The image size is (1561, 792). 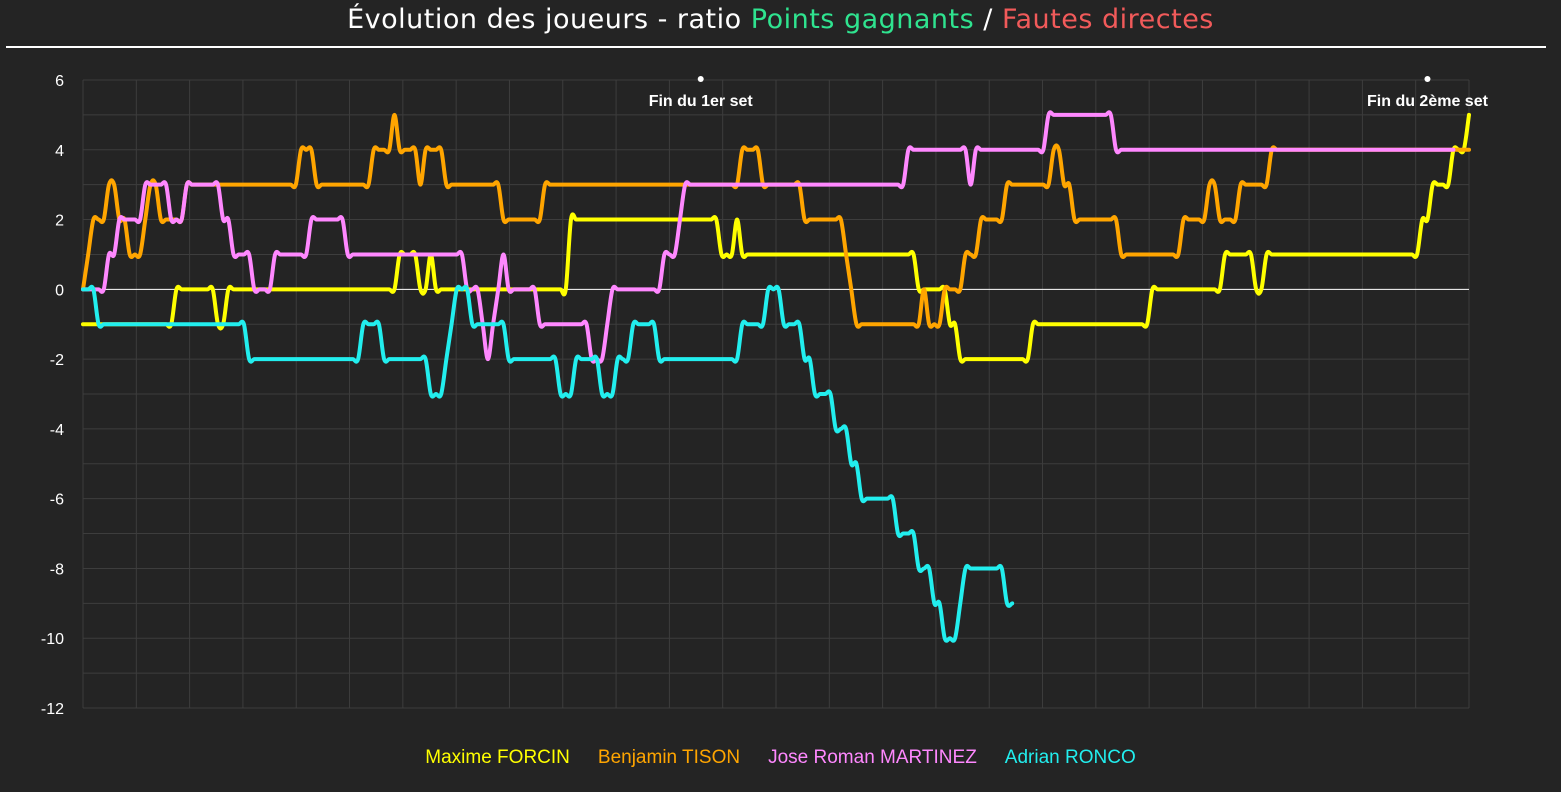 What do you see at coordinates (872, 757) in the screenshot?
I see `legend-item: Jose Roman MARTINEZ` at bounding box center [872, 757].